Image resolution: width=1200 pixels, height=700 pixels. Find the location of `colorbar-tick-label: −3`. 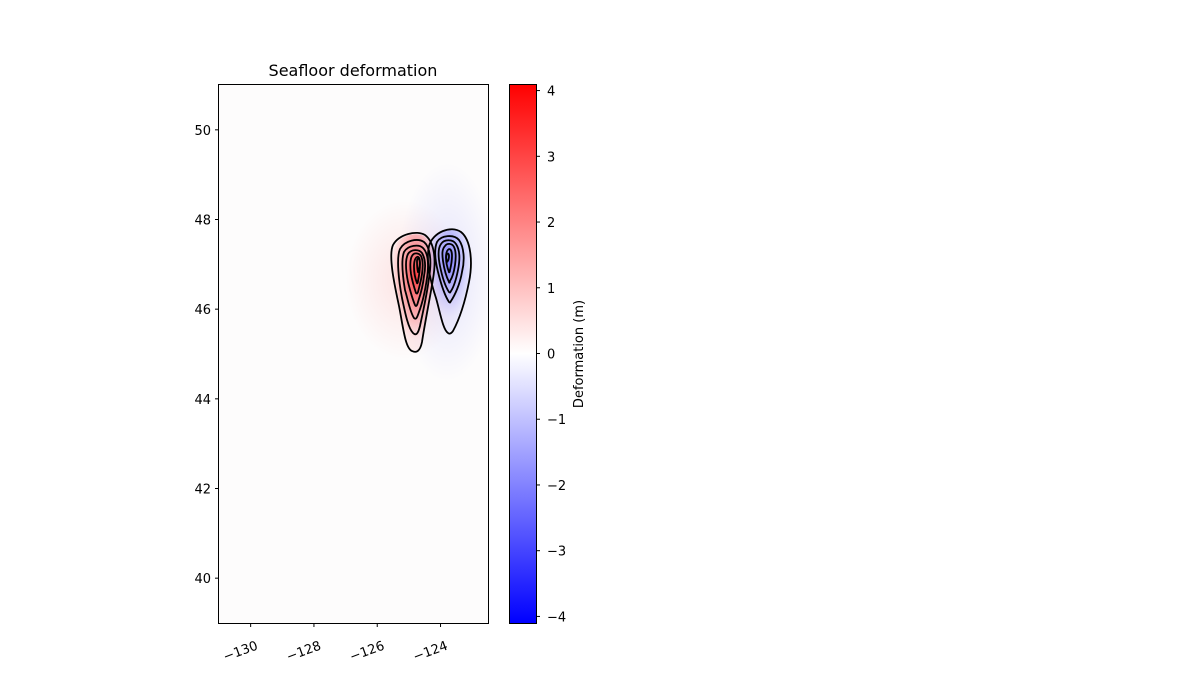

colorbar-tick-label: −3 is located at coordinates (556, 552).